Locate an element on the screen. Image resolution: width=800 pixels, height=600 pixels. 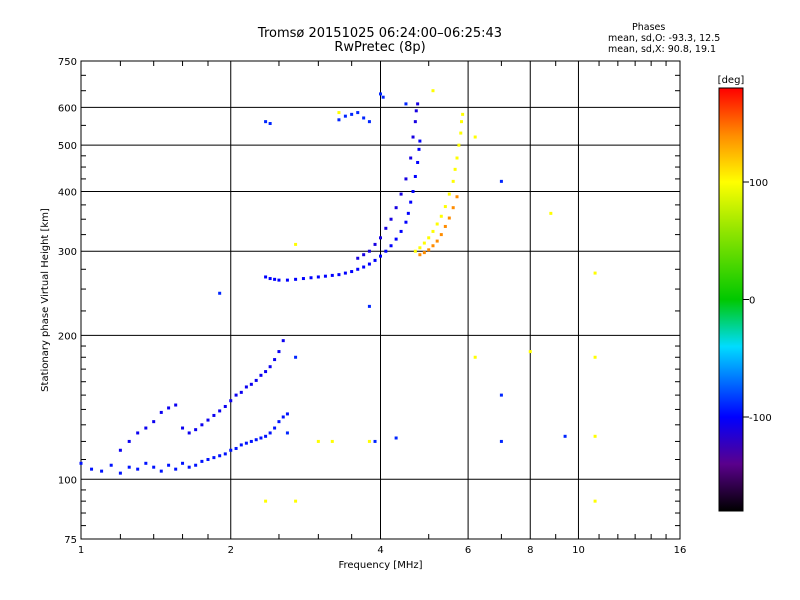
x-tick-label: 8 is located at coordinates (530, 550).